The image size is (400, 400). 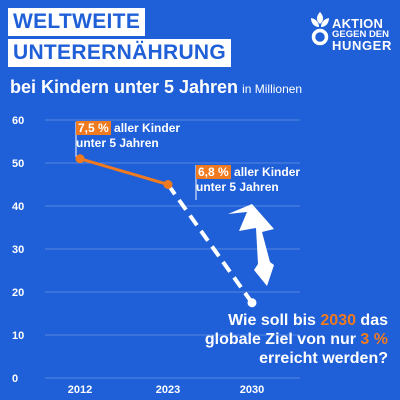 I want to click on x-tick-label: 2023, so click(x=168, y=390).